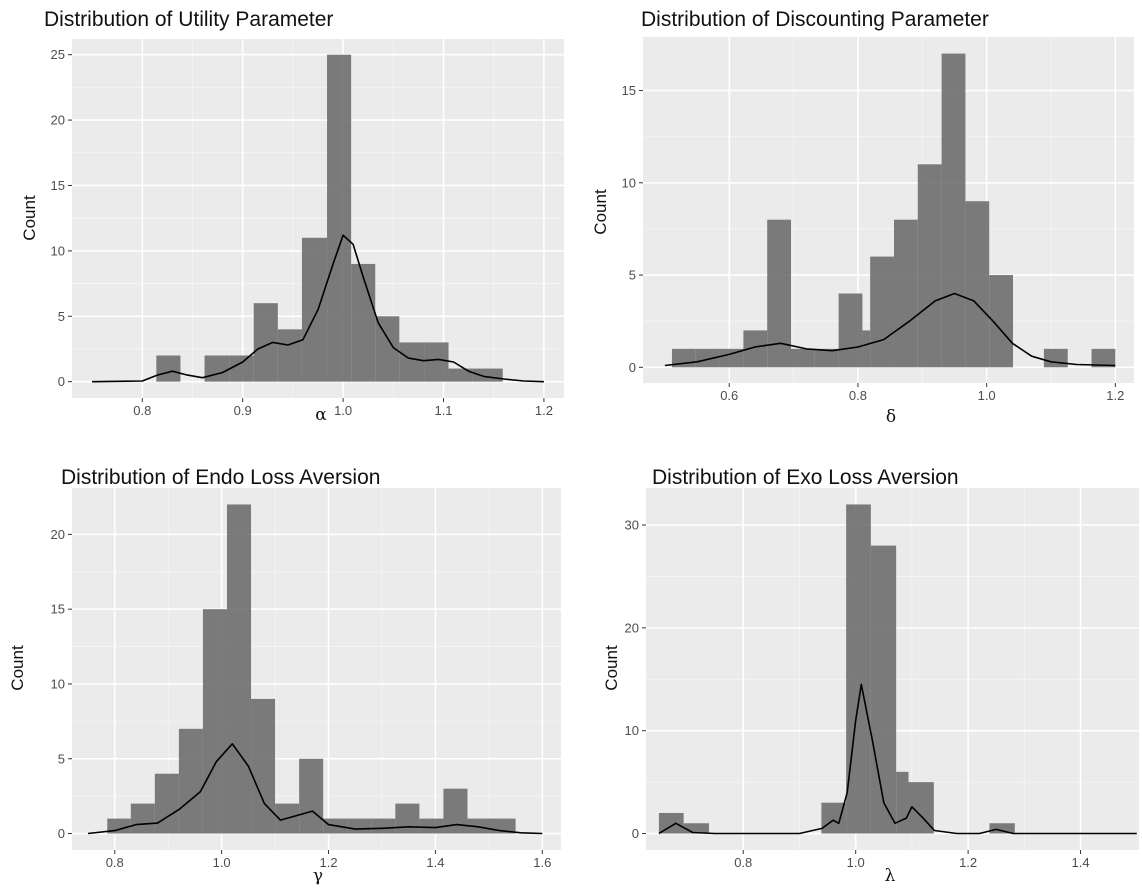 This screenshot has width=1142, height=889. What do you see at coordinates (632, 525) in the screenshot?
I see `y-tick-label: 30` at bounding box center [632, 525].